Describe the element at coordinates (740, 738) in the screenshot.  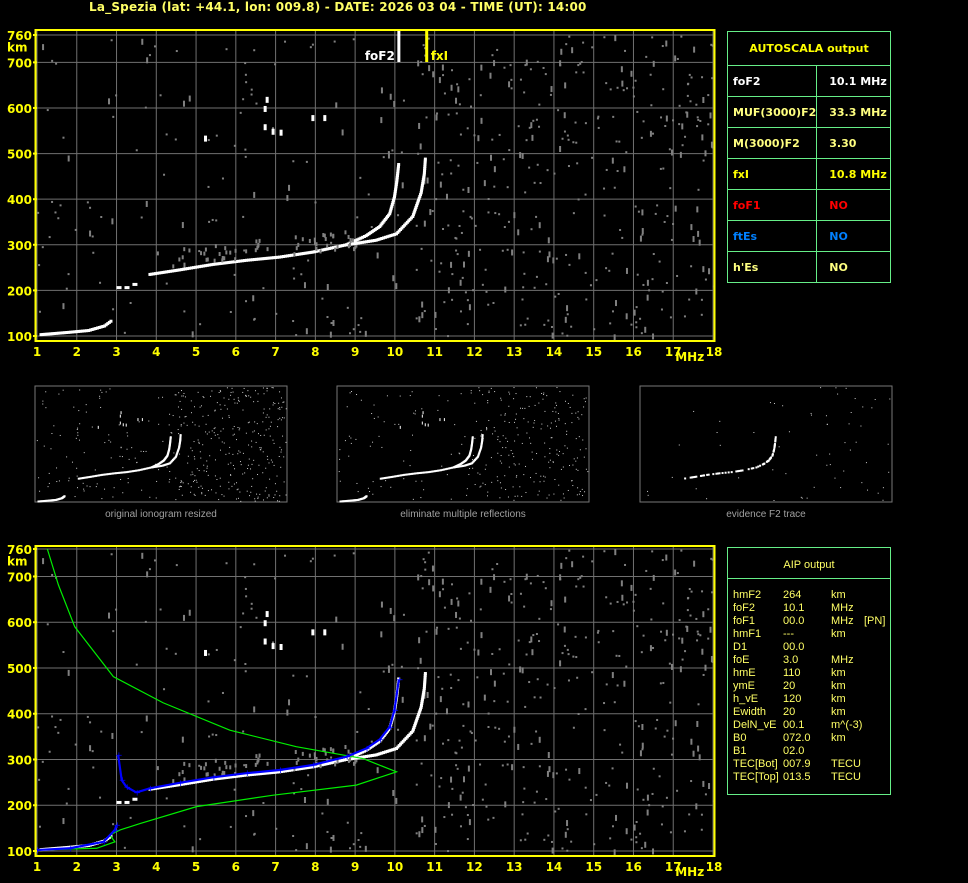
I see `aip-name: B0` at that location.